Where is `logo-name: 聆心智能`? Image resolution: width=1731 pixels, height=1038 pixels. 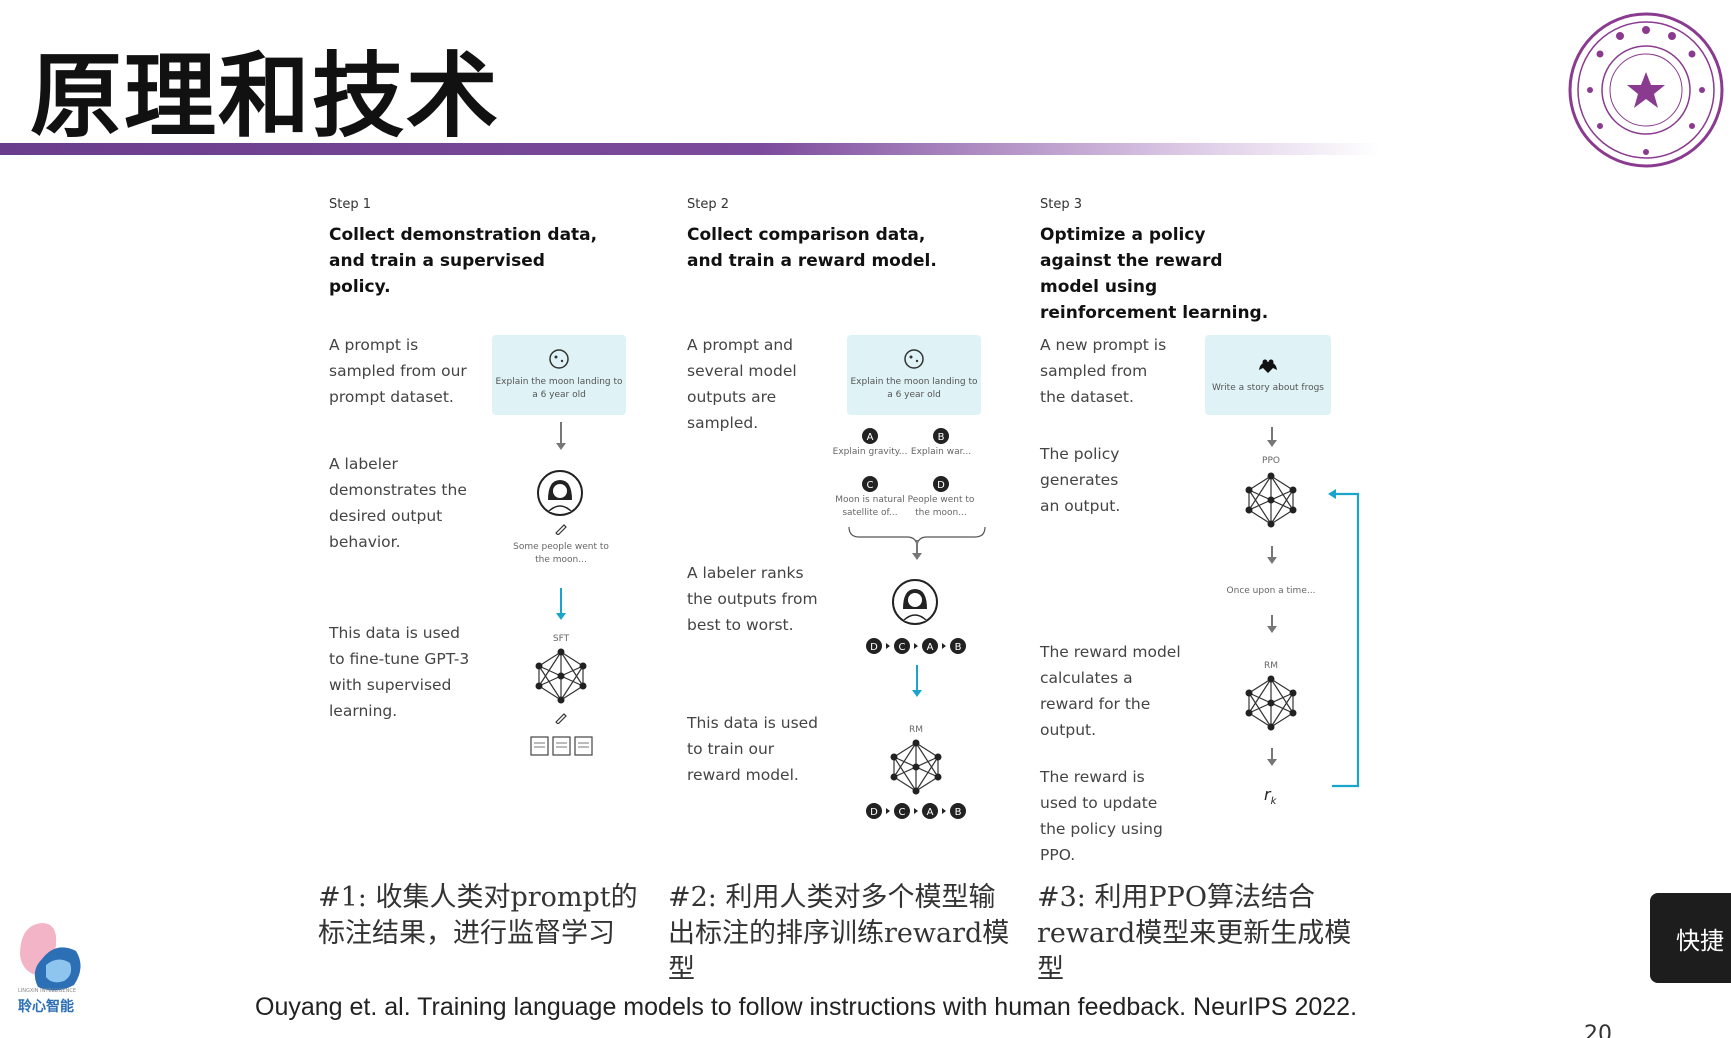
logo-name: 聆心智能 is located at coordinates (46, 1007).